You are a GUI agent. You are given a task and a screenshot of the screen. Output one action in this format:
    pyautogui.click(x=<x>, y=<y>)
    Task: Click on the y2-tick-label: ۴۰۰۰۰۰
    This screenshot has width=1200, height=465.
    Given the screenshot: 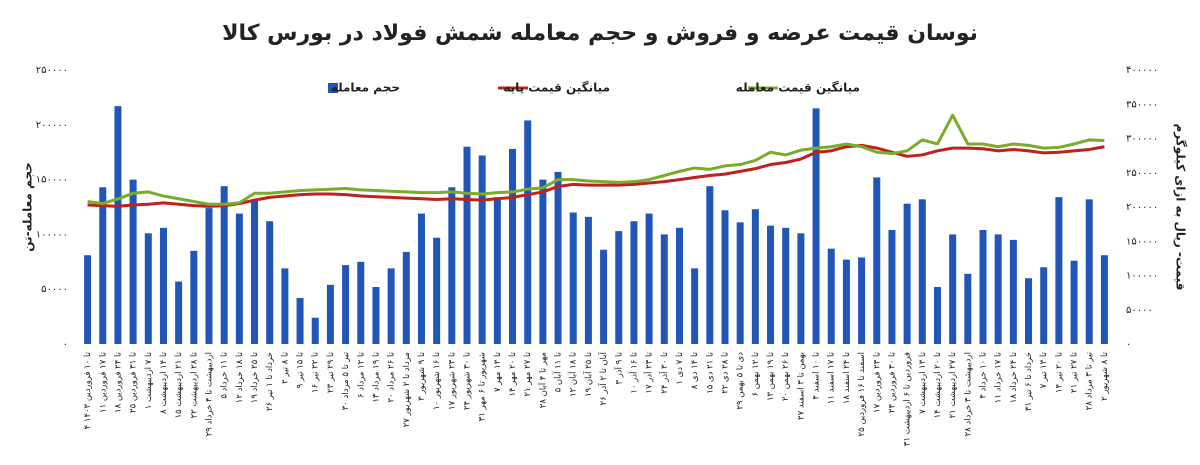 What is the action you would take?
    pyautogui.click(x=1142, y=70)
    